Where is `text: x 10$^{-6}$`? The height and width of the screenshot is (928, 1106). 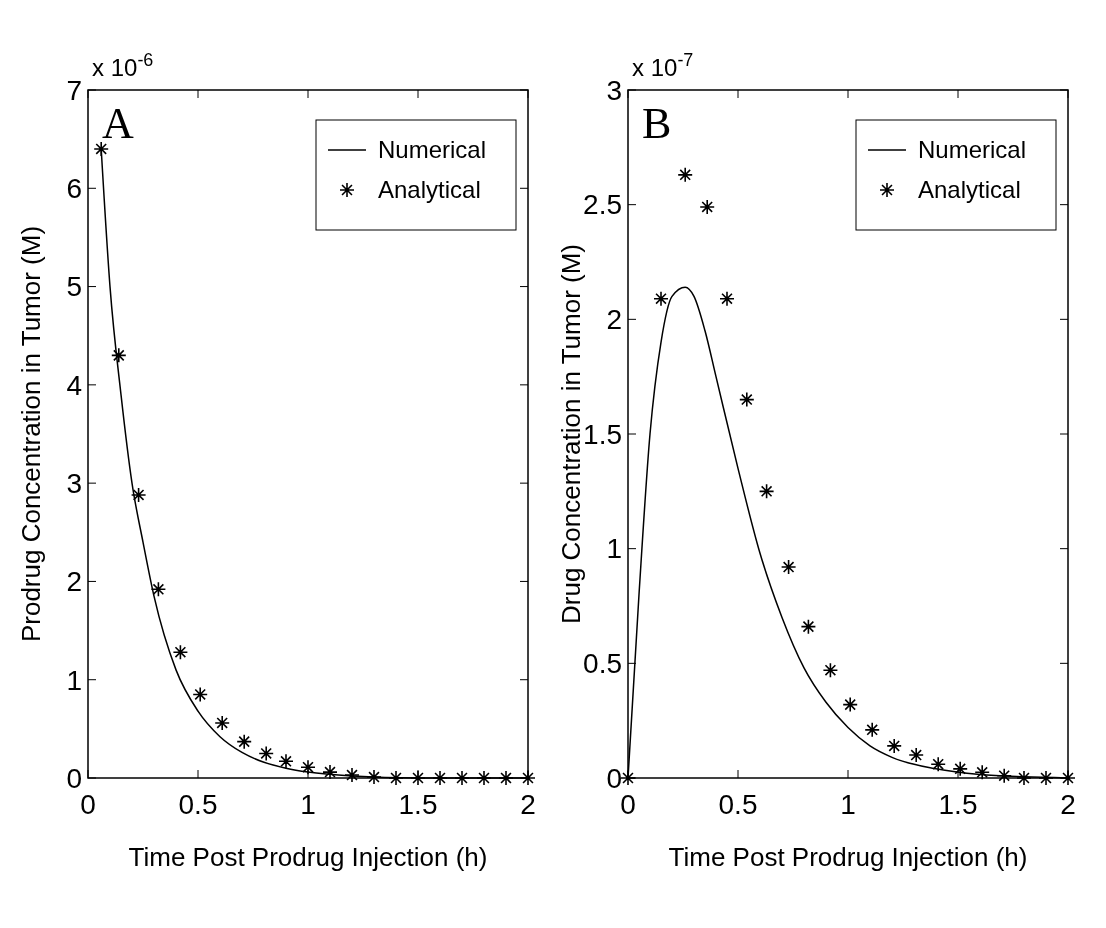 text: x 10$^{-6}$ is located at coordinates (123, 65).